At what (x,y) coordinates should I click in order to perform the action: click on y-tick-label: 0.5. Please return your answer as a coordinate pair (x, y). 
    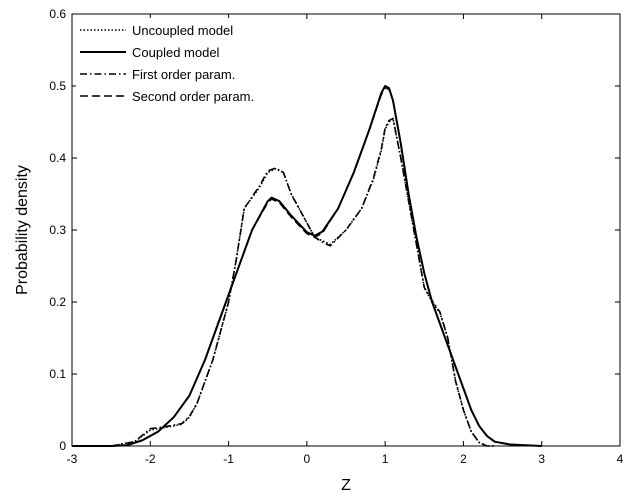
    Looking at the image, I should click on (57, 86).